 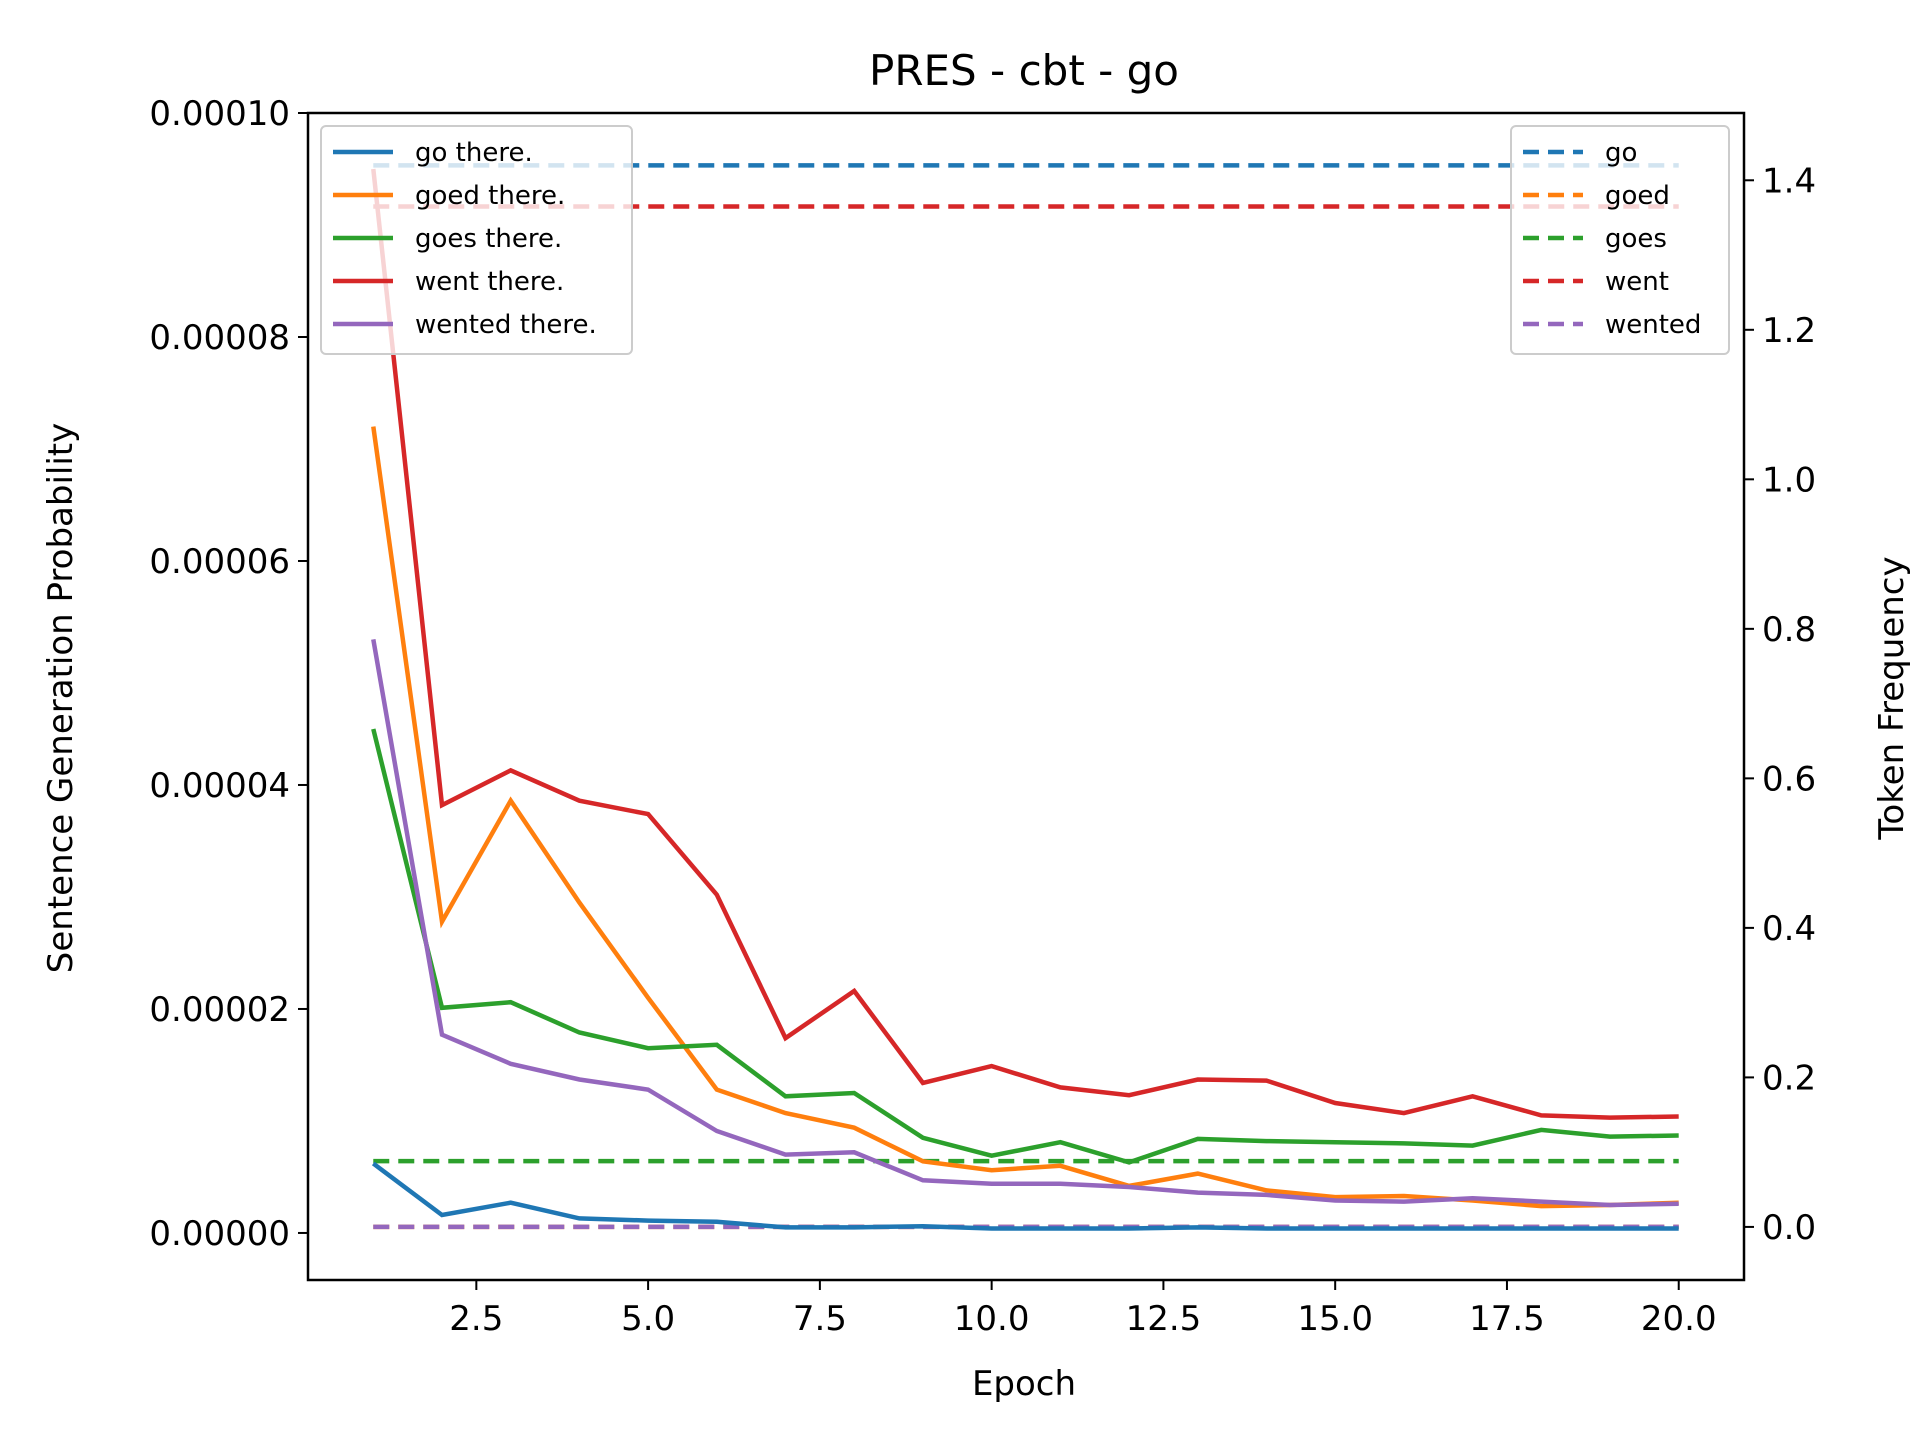 I want to click on y2-tick-label: 0.0, so click(x=1789, y=1228).